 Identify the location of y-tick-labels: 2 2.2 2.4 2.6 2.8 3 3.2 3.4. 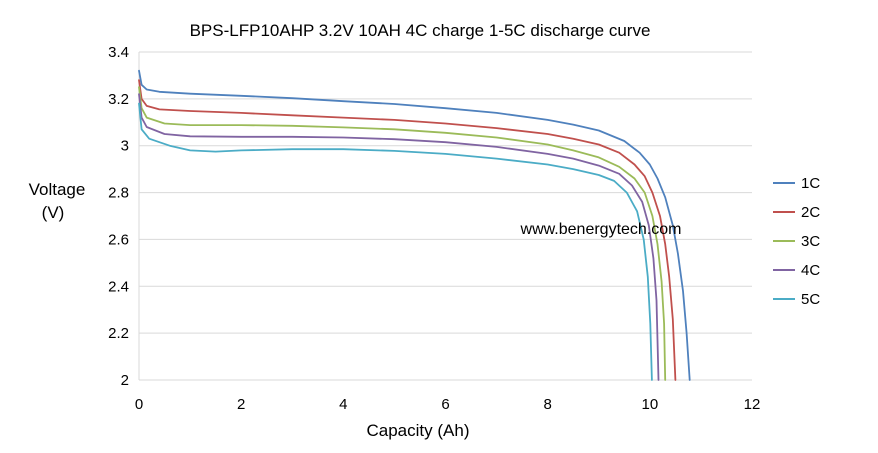
(118, 216).